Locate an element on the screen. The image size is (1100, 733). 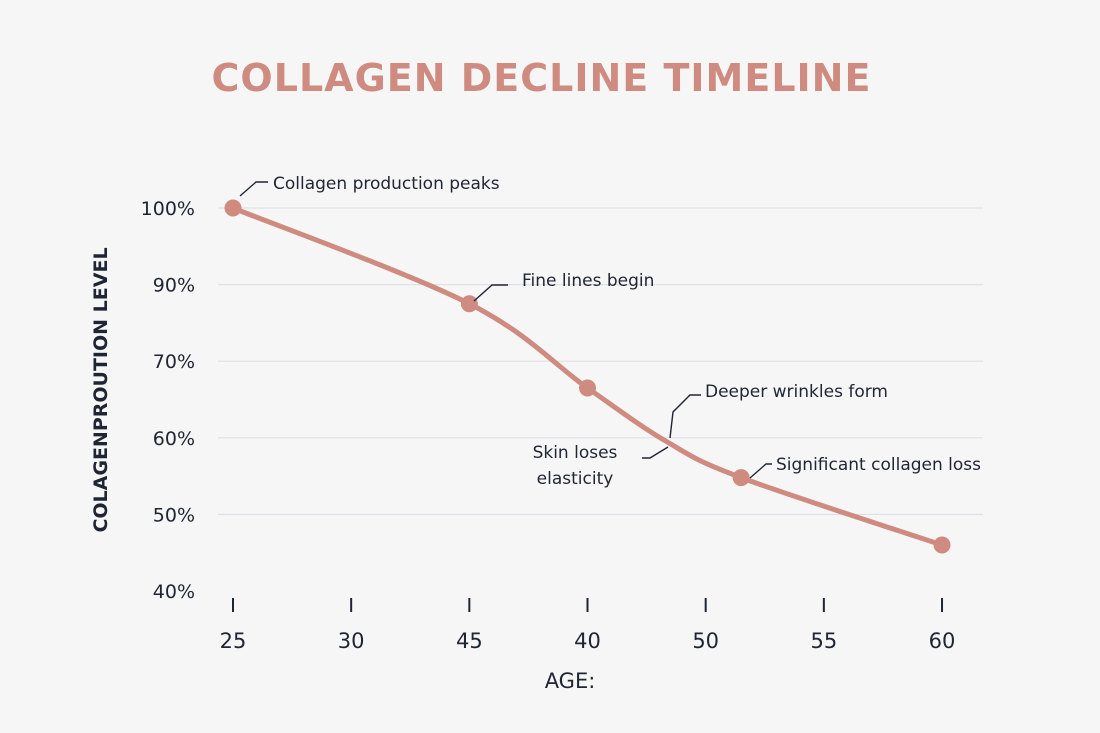
y-tick-labels: 100% 90% 70% 60% 50% 40% is located at coordinates (168, 400).